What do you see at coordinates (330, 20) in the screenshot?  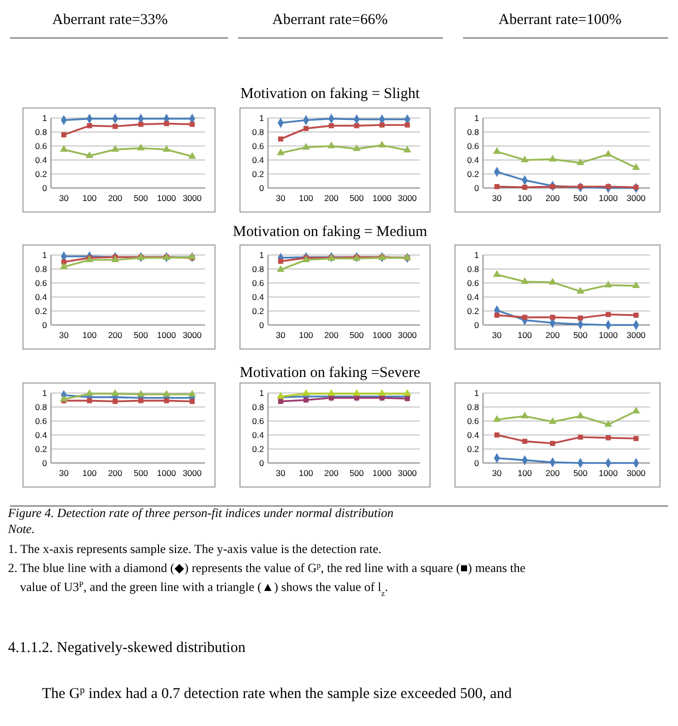 I see `text: Aberrant rate=66%` at bounding box center [330, 20].